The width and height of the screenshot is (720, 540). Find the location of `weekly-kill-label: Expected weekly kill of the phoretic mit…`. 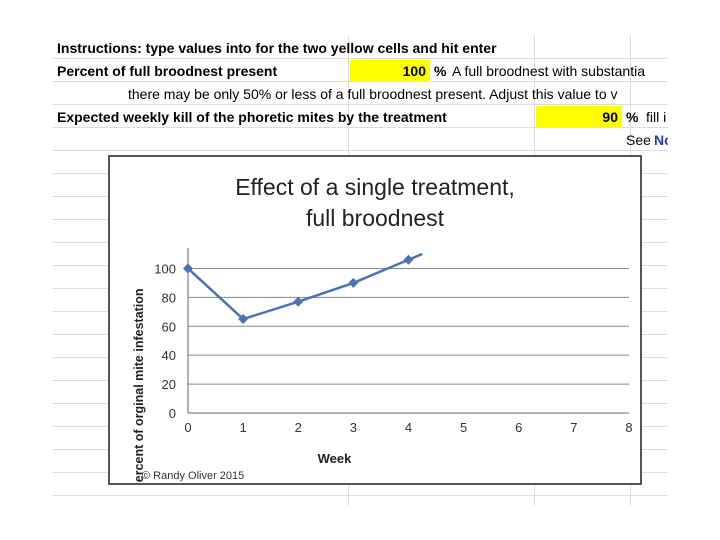

weekly-kill-label: Expected weekly kill of the phoretic mit… is located at coordinates (252, 117).